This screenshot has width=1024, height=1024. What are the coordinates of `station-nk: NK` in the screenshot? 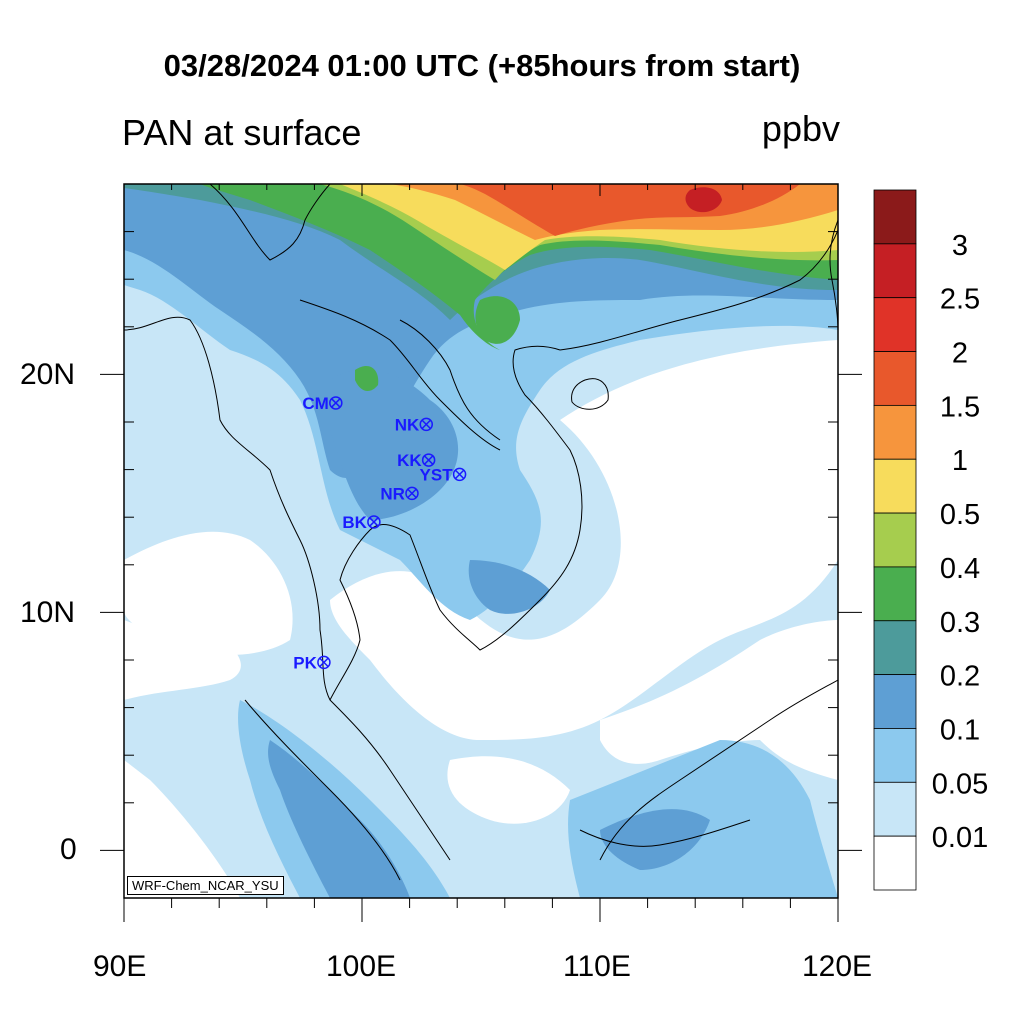 It's located at (414, 424).